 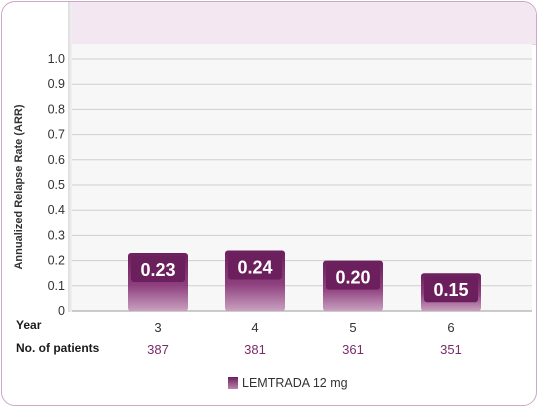 I want to click on patient-count: 381, so click(x=255, y=349).